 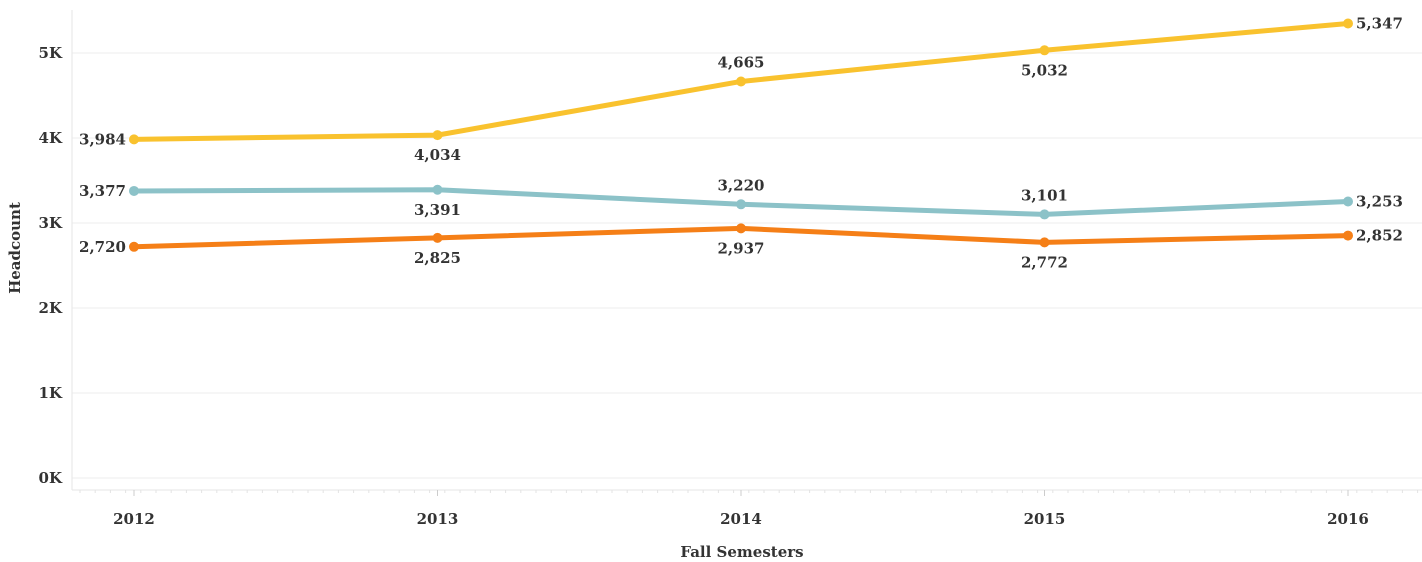 What do you see at coordinates (741, 519) in the screenshot?
I see `x-tick-label: 2014` at bounding box center [741, 519].